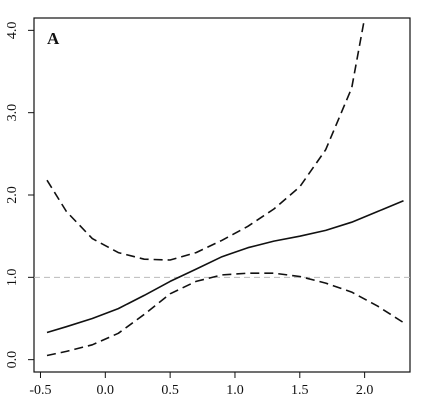  Describe the element at coordinates (12, 360) in the screenshot. I see `y-tick-label: 0.0` at that location.